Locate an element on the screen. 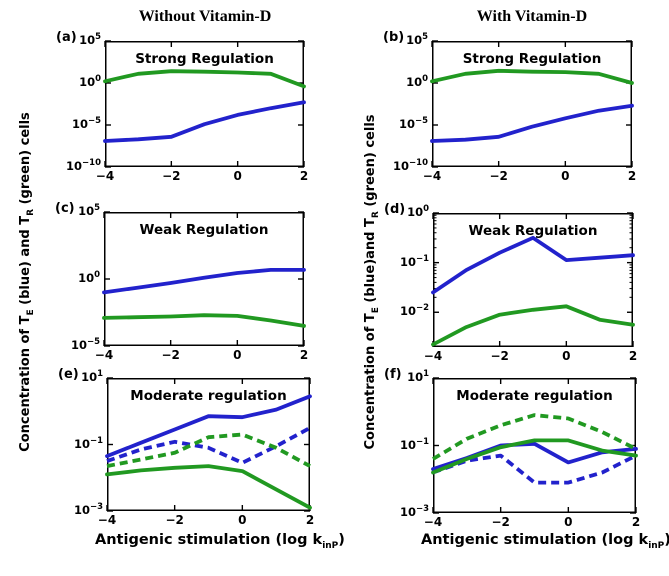 The width and height of the screenshot is (669, 576). plot-title-c: Weak Regulation is located at coordinates (204, 230).